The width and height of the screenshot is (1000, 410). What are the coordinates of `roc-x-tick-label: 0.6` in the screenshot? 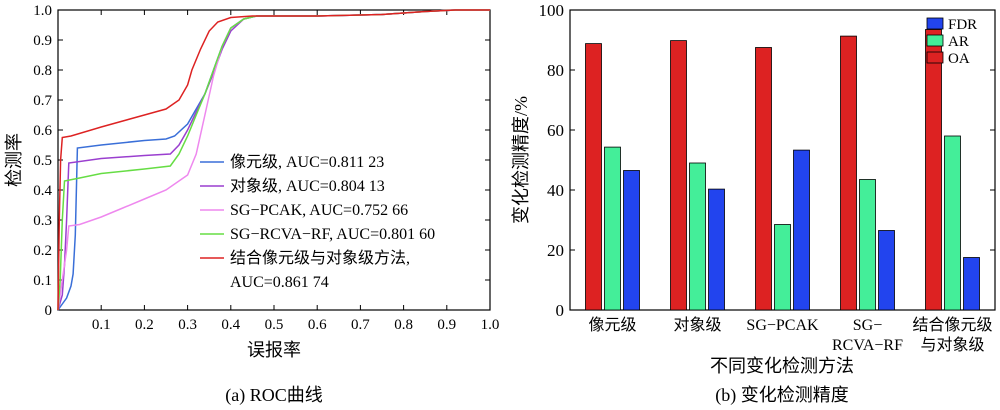 It's located at (317, 325).